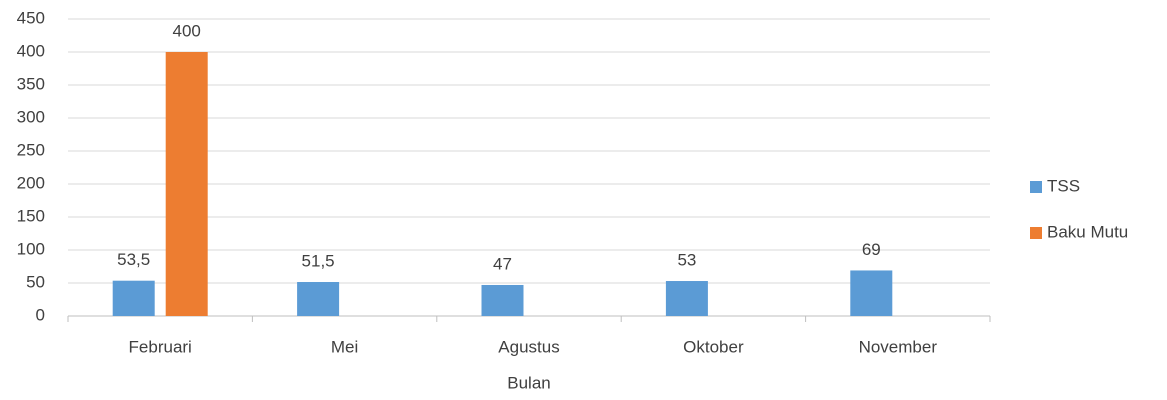  Describe the element at coordinates (31, 17) in the screenshot. I see `y-tick-label: 450` at that location.